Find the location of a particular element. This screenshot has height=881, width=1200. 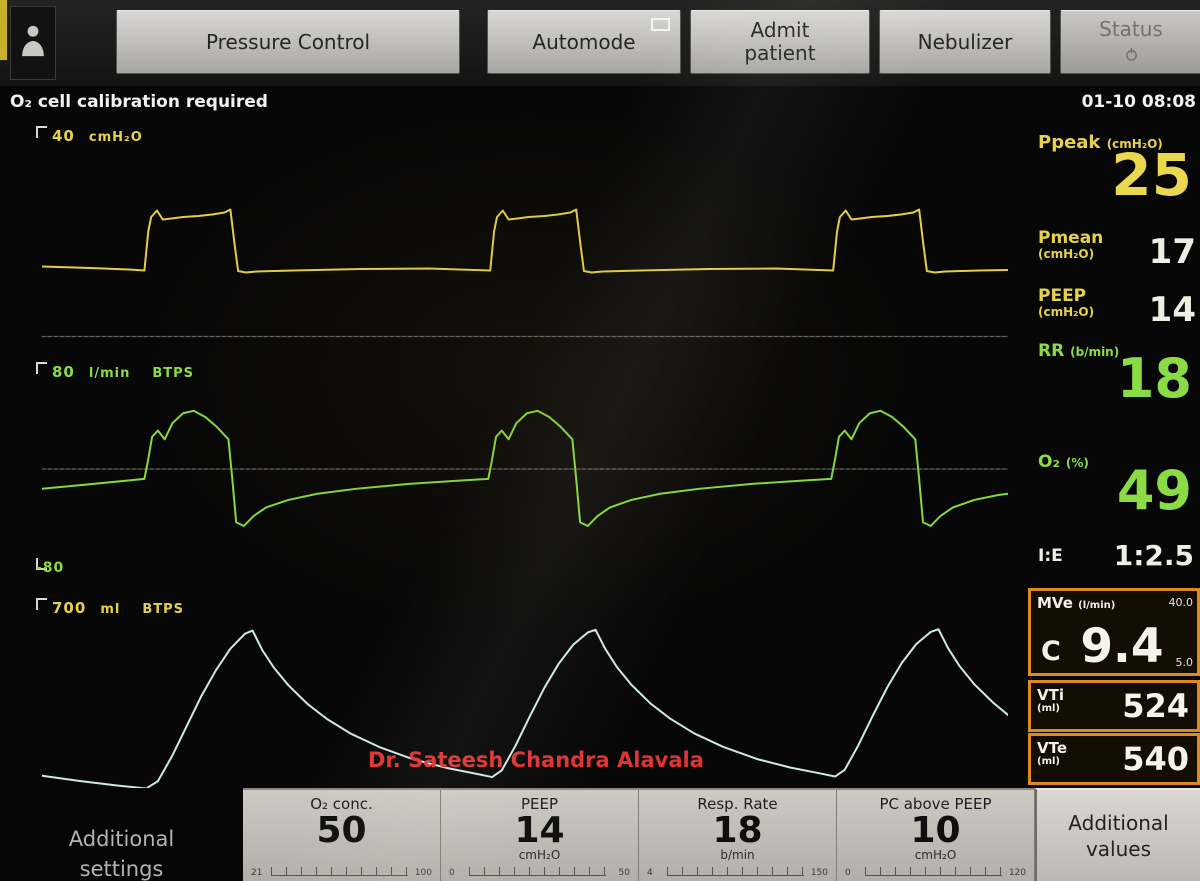

vte-value: 540 is located at coordinates (1155, 759).